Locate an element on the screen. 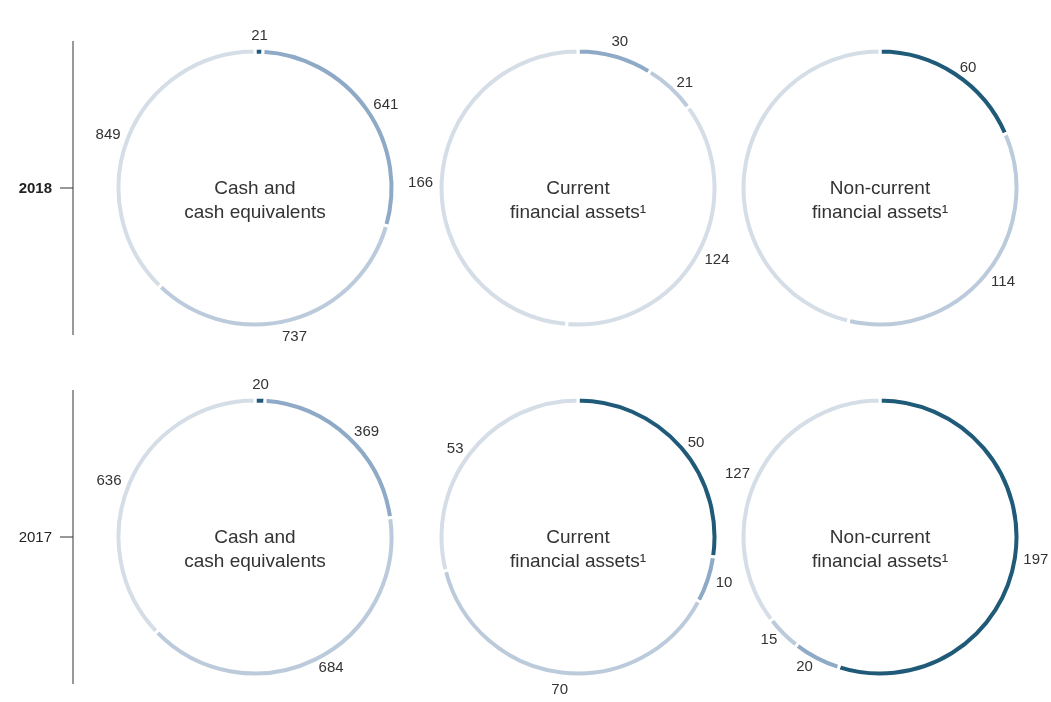 This screenshot has width=1051, height=702. data-label: 50 is located at coordinates (696, 442).